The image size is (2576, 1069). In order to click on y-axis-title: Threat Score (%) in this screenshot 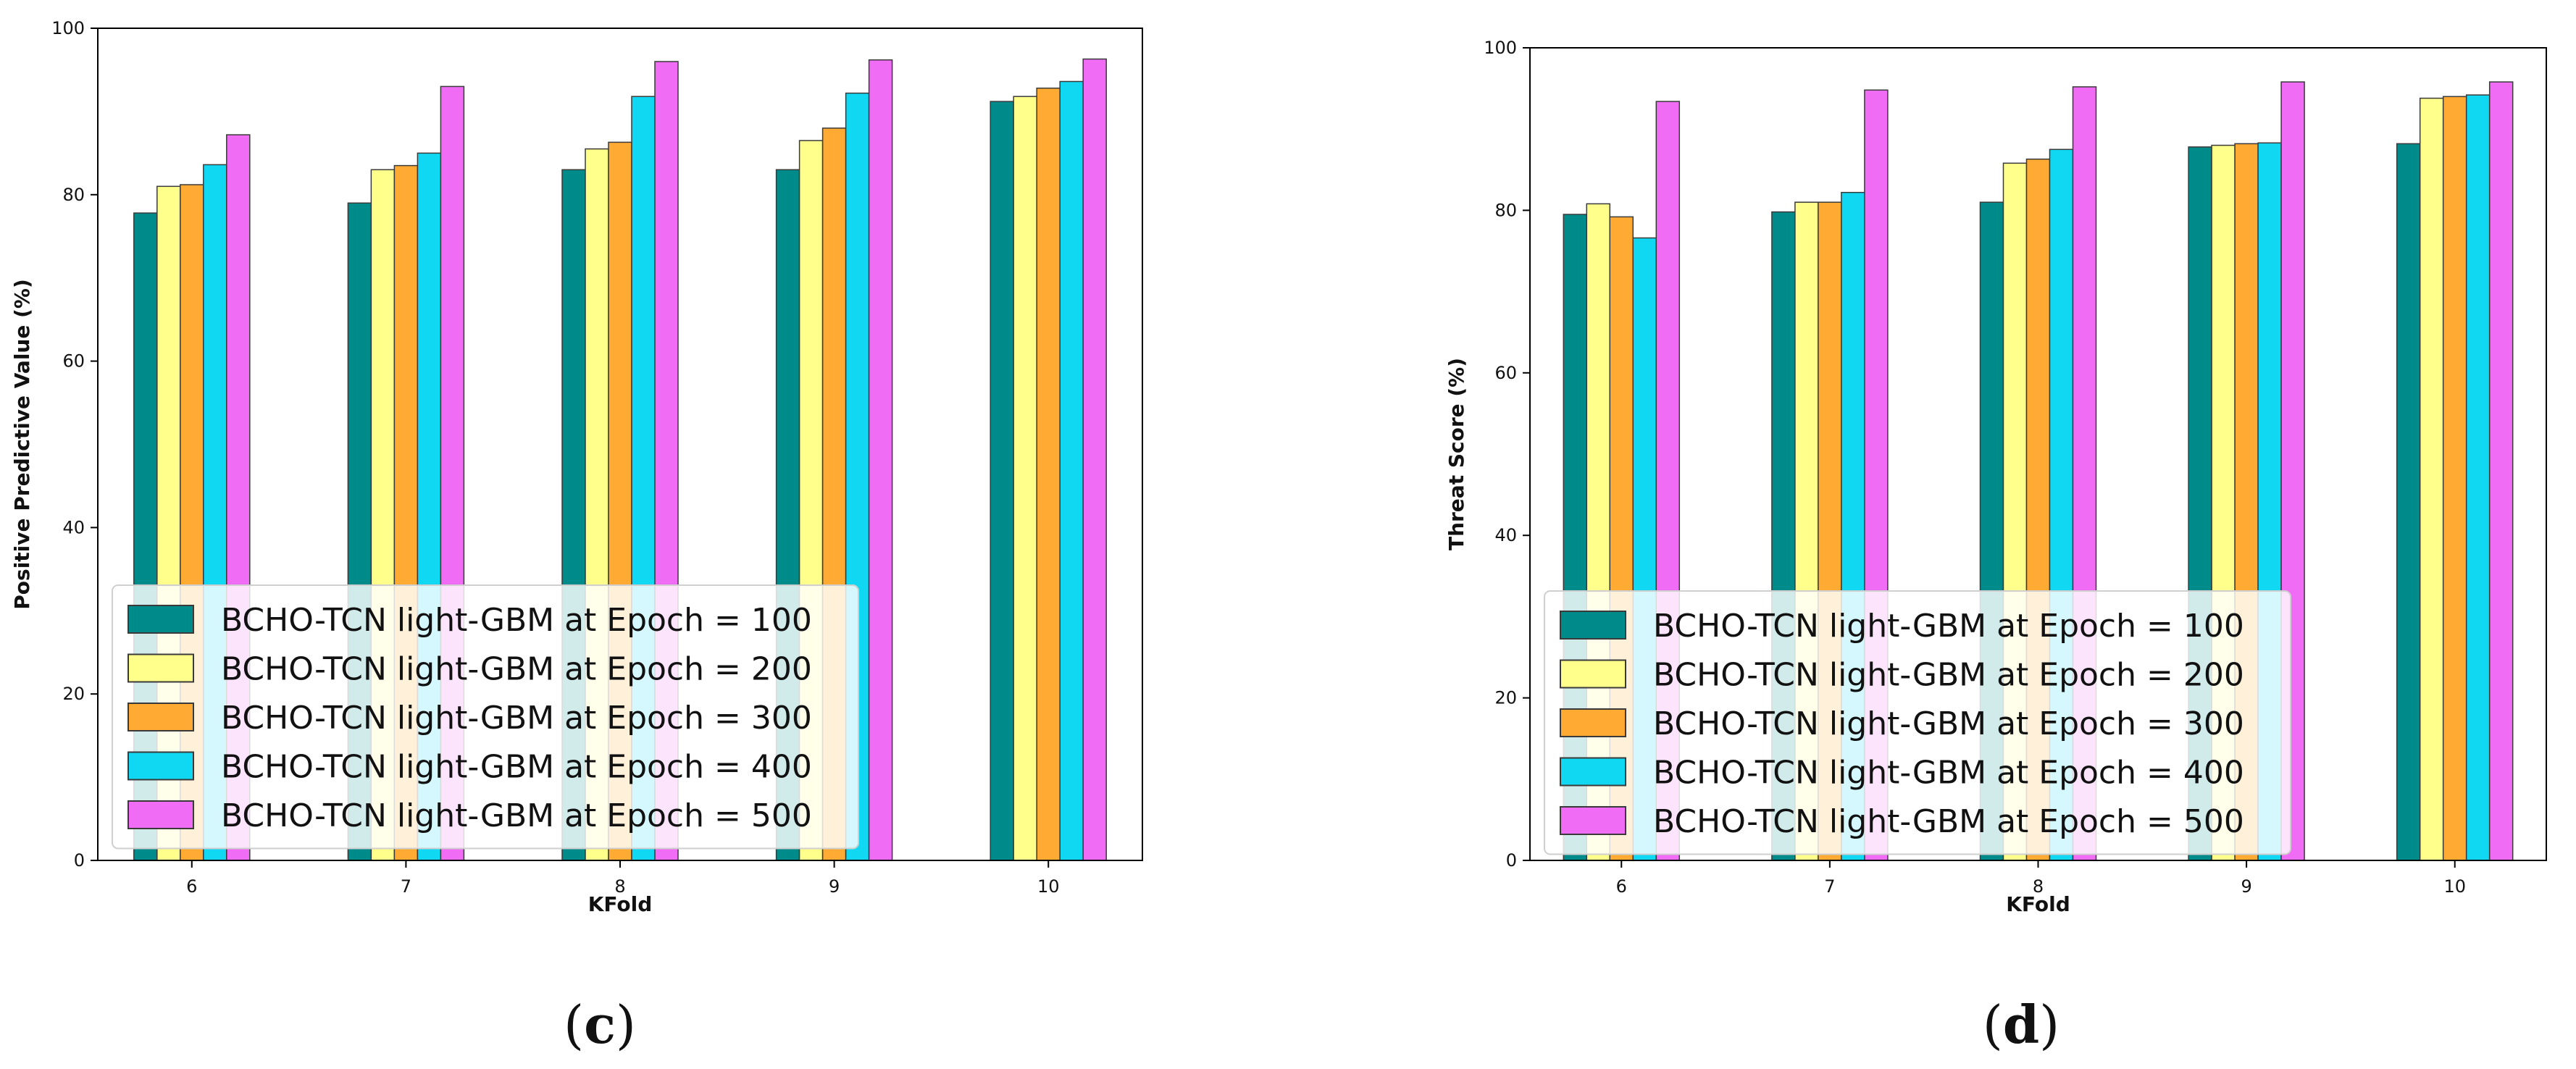, I will do `click(1456, 454)`.